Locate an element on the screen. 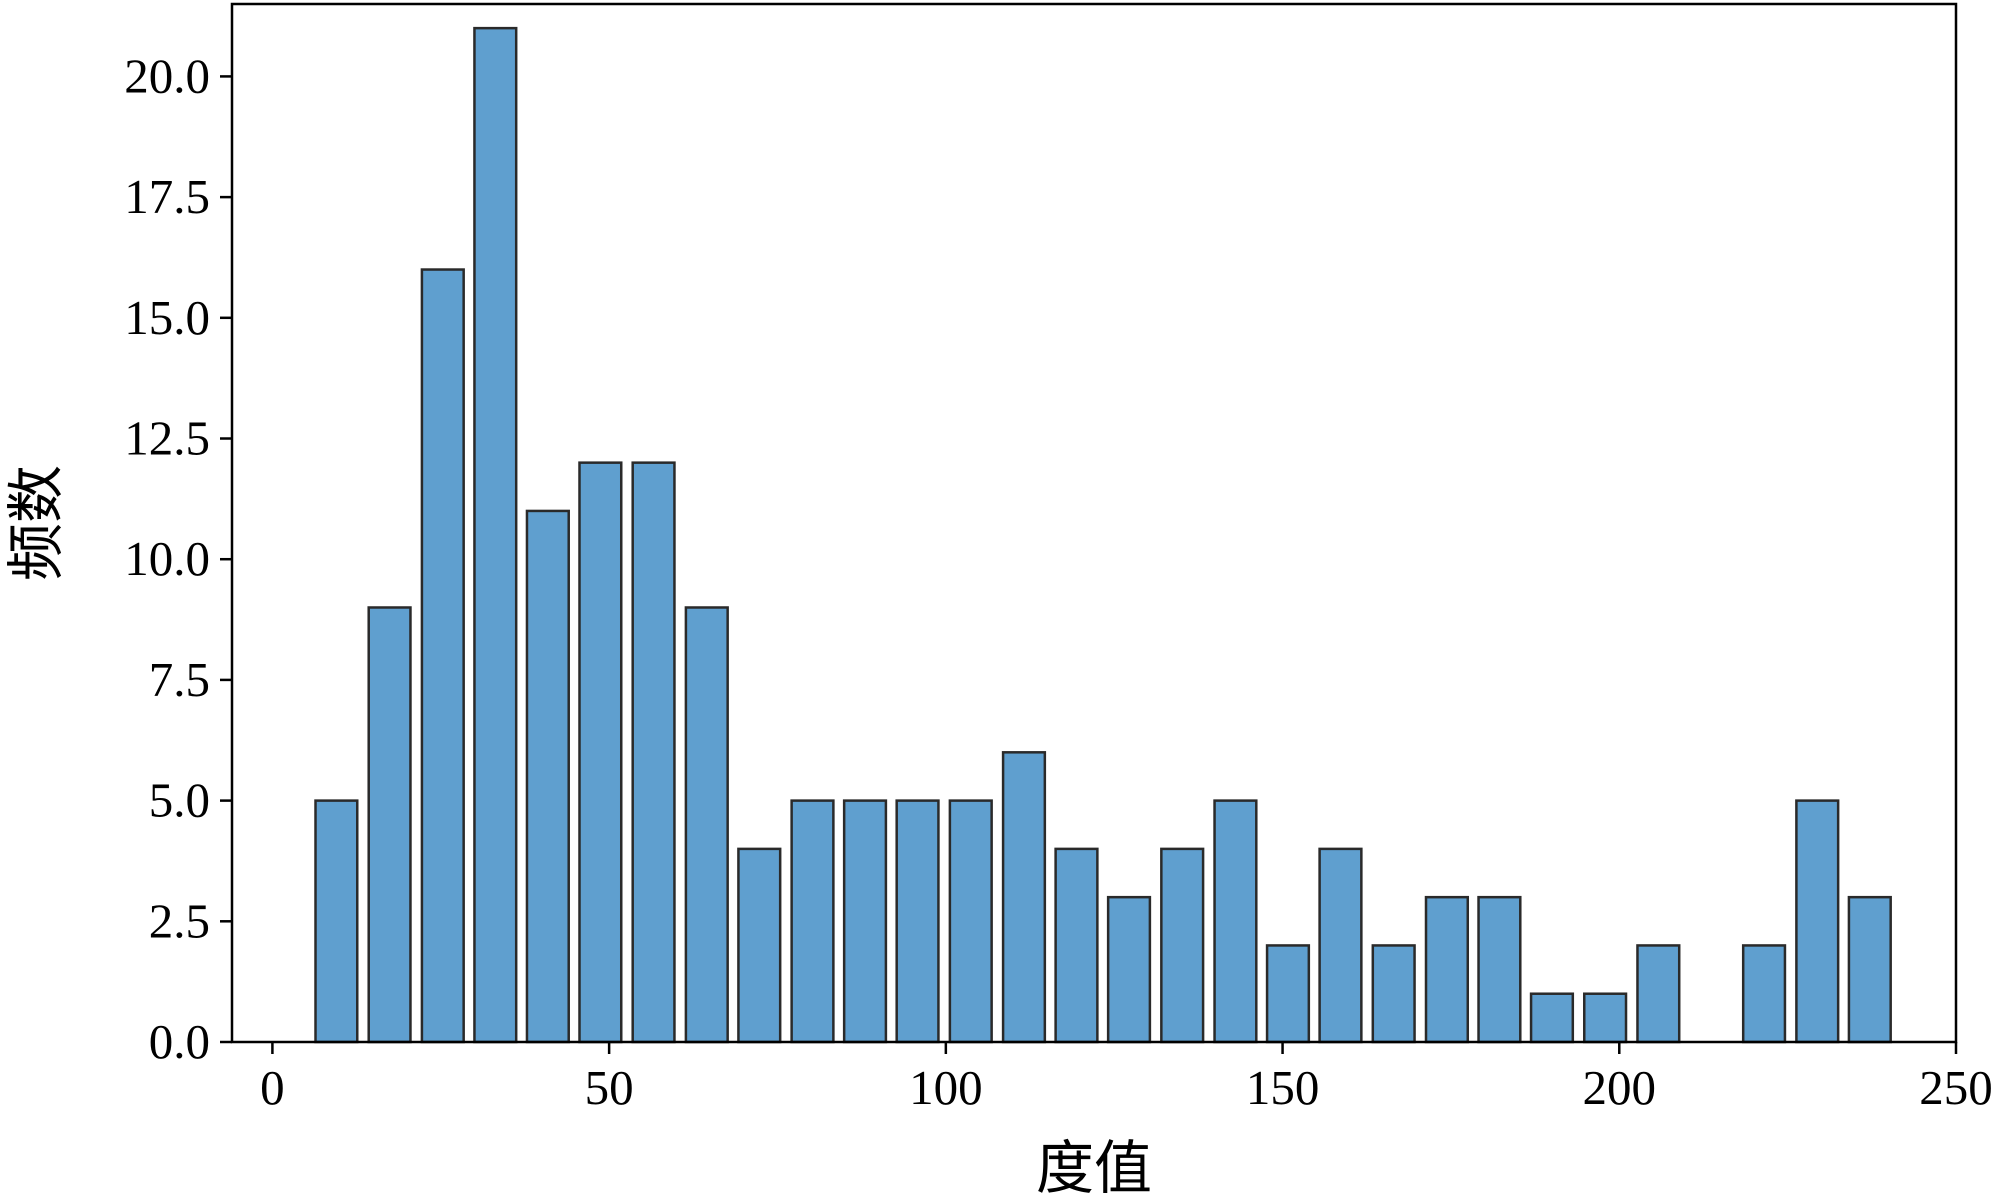 Image resolution: width=1999 pixels, height=1203 pixels. x-tick-label: 250 is located at coordinates (1956, 1087).